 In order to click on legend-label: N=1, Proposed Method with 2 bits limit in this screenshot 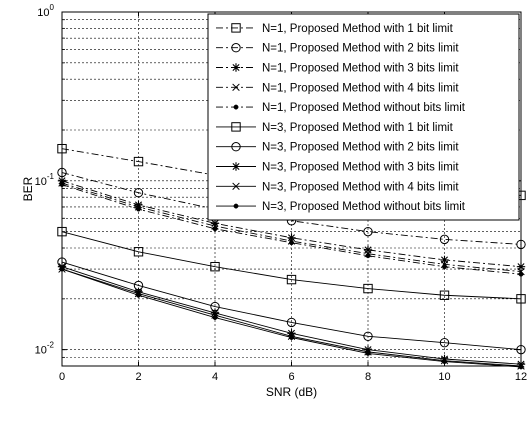, I will do `click(360, 49)`.